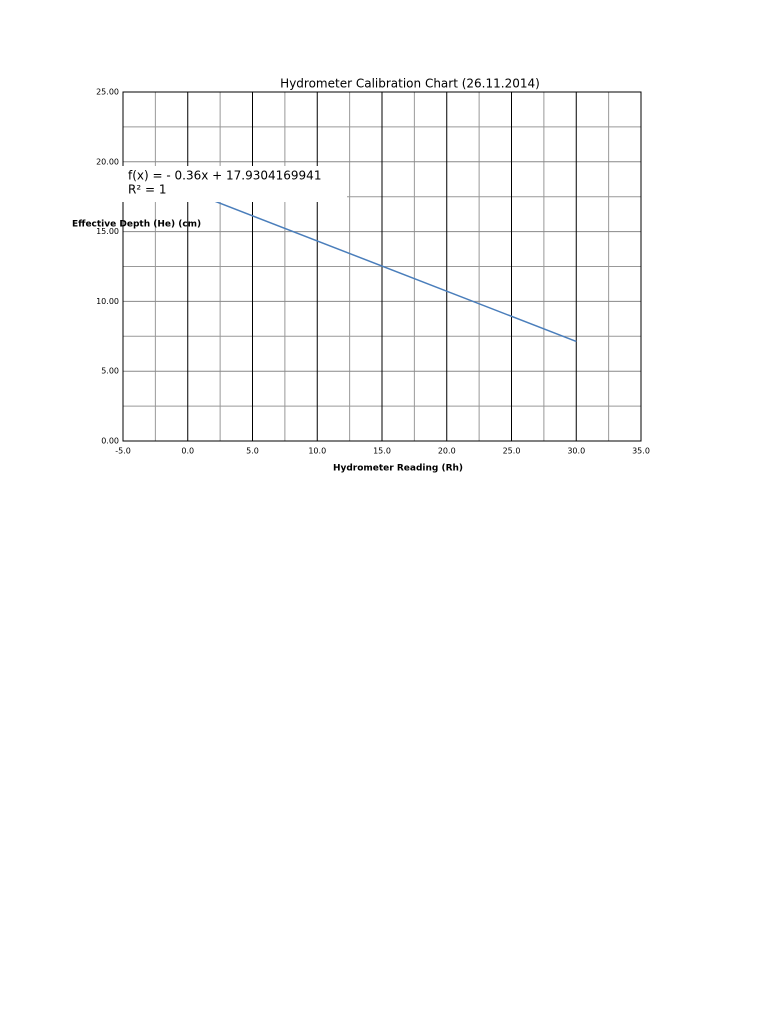 The height and width of the screenshot is (1024, 768). Describe the element at coordinates (447, 451) in the screenshot. I see `x-tick-label: 20.0` at that location.